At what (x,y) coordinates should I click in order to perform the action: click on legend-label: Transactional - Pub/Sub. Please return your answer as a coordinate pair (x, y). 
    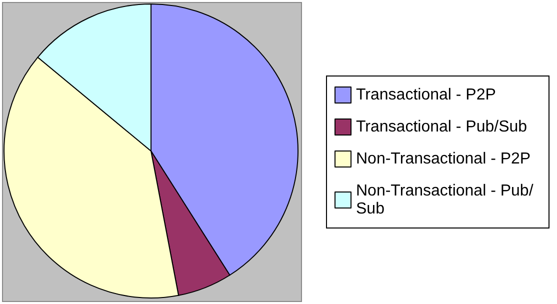
    Looking at the image, I should click on (442, 127).